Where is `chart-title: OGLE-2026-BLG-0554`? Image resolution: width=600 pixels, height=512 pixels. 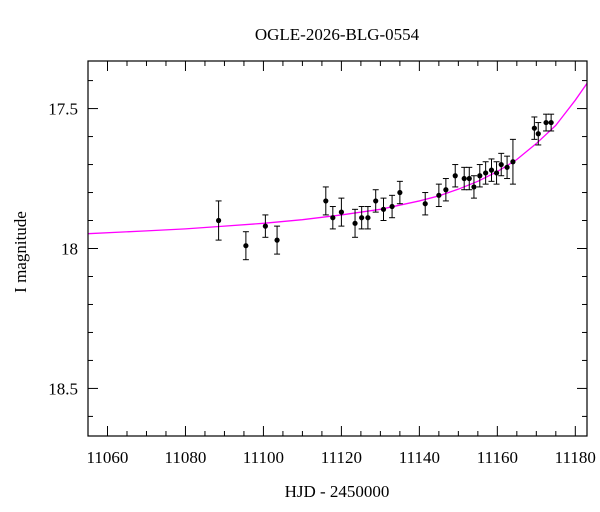
chart-title: OGLE-2026-BLG-0554 is located at coordinates (337, 34).